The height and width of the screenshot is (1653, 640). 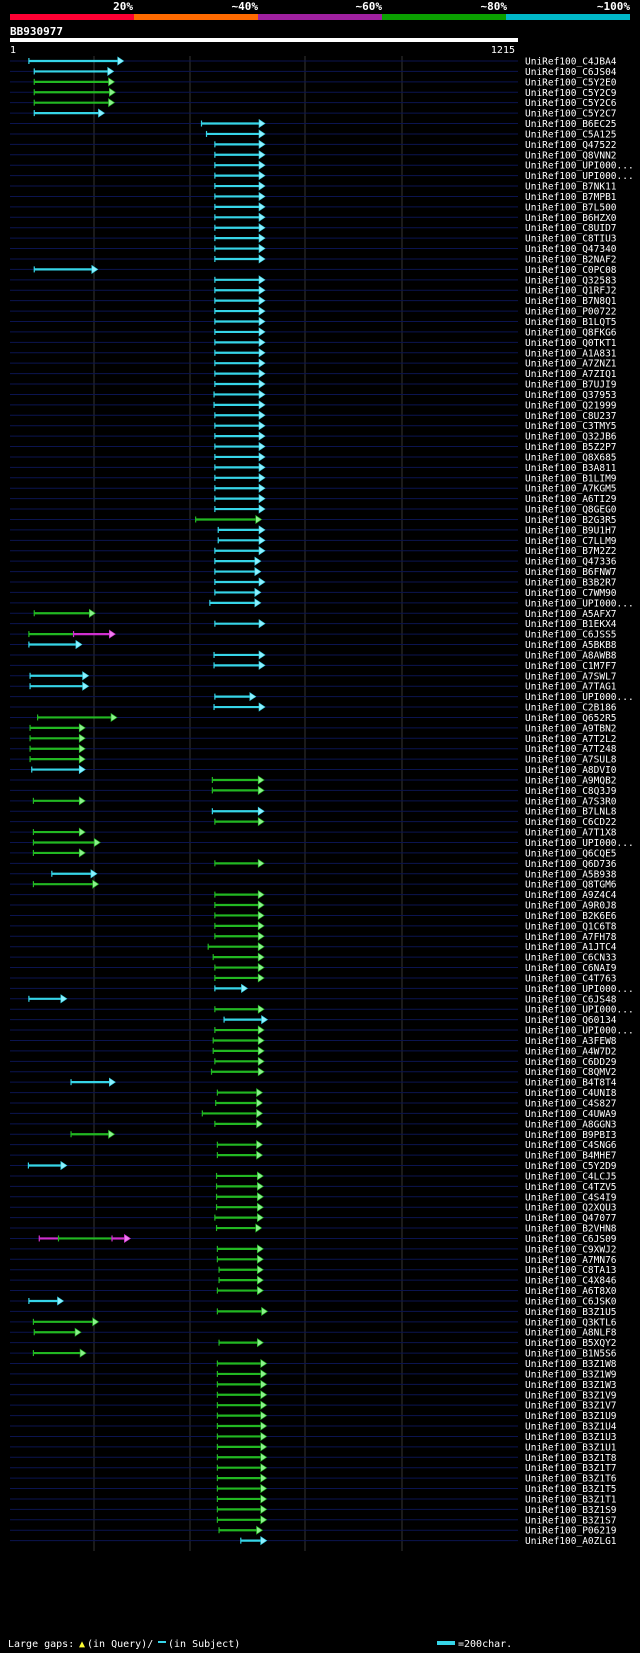 What do you see at coordinates (571, 385) in the screenshot?
I see `hit-name-link: UniRef100_B7UJI9` at bounding box center [571, 385].